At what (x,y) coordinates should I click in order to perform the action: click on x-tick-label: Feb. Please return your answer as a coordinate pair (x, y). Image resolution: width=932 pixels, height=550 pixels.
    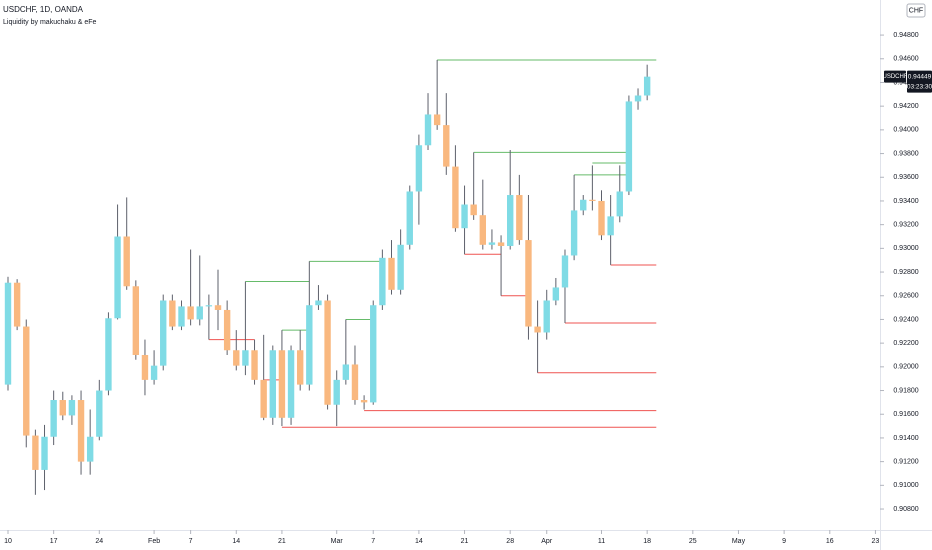
    Looking at the image, I should click on (154, 541).